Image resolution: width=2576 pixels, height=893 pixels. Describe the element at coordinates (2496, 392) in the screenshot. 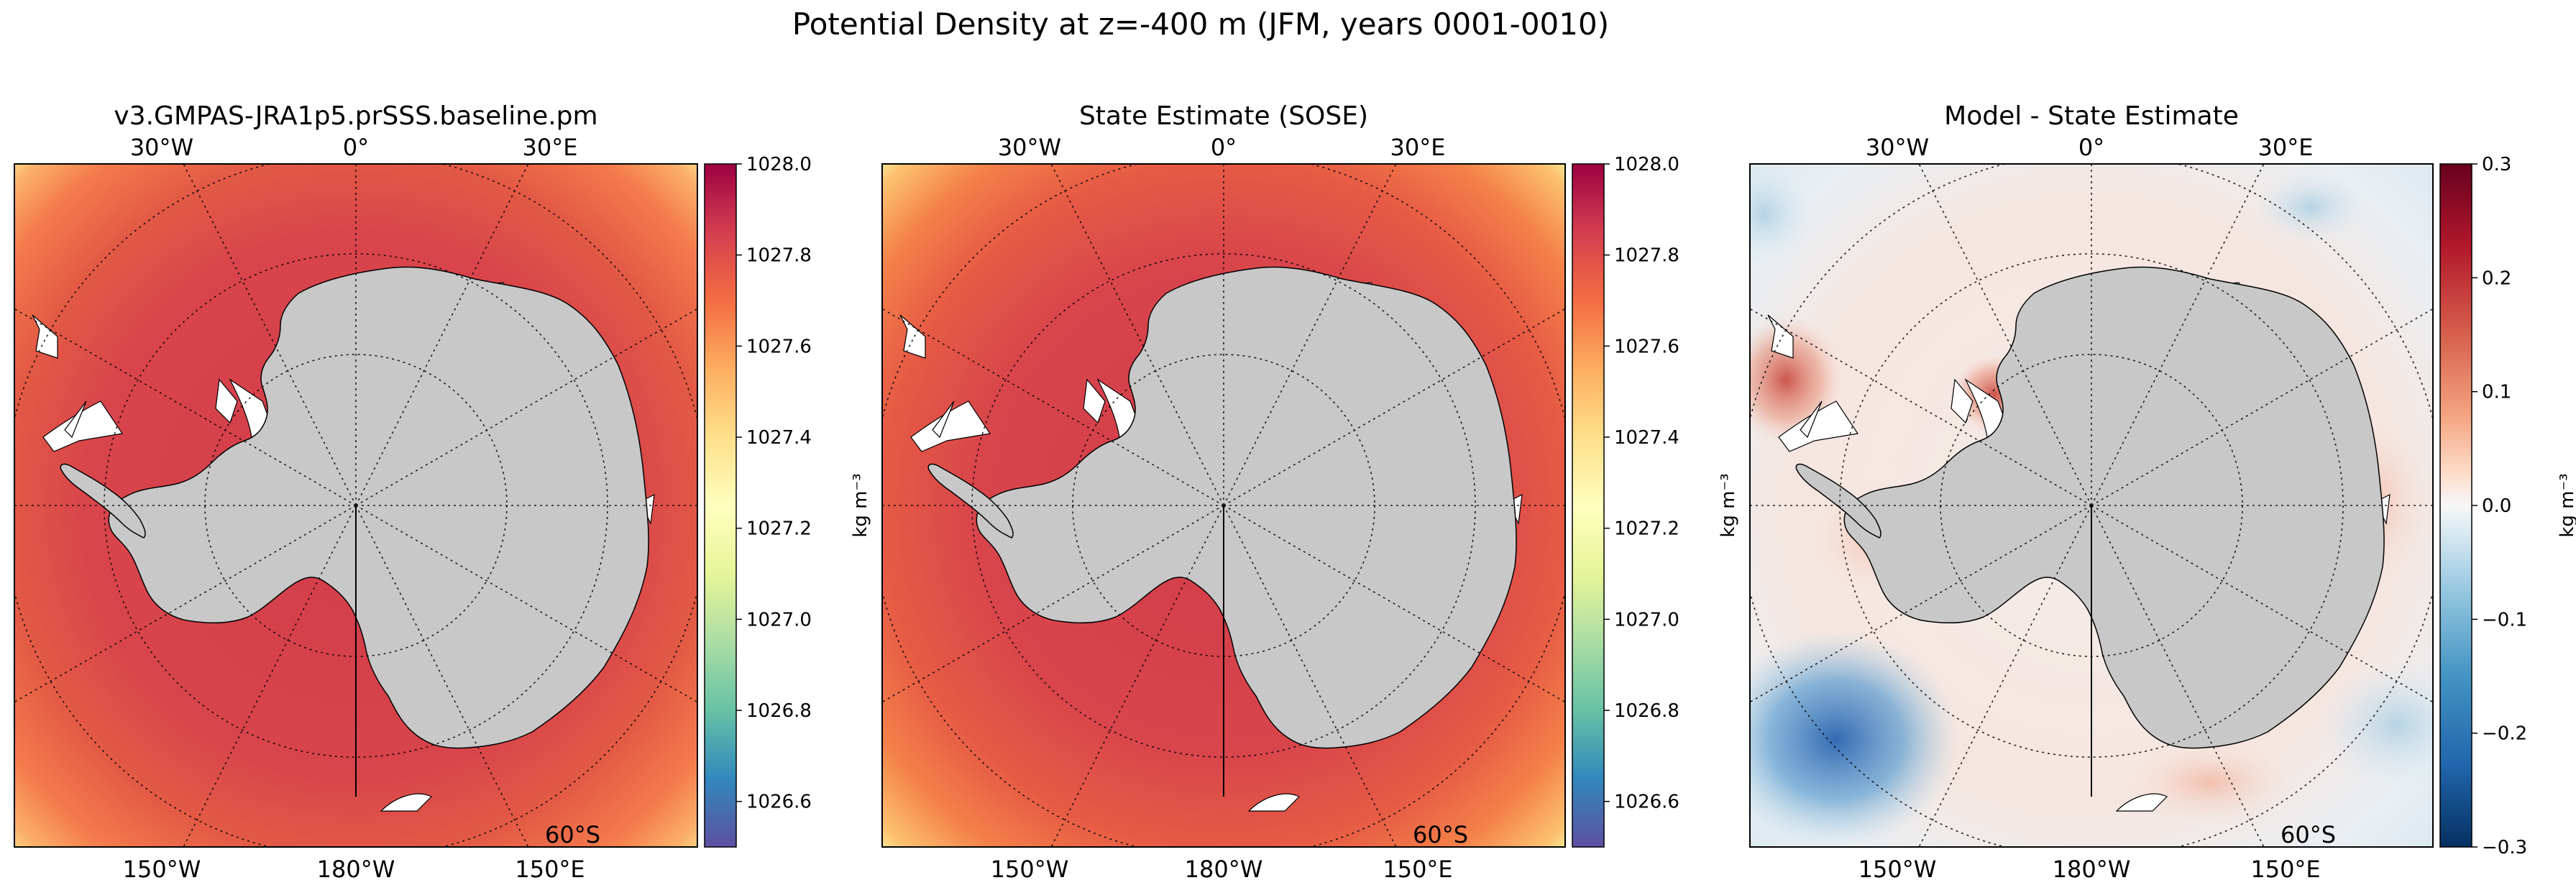

I see `colorbar-tick-label: 0.1` at that location.